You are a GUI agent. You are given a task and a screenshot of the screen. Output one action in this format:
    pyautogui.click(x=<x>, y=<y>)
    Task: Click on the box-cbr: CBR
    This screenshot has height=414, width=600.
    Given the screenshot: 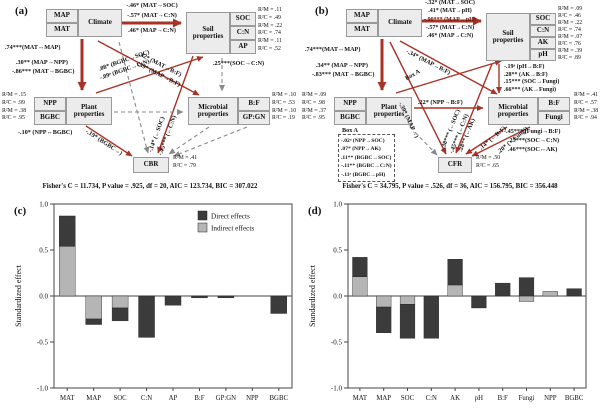 What is the action you would take?
    pyautogui.click(x=151, y=165)
    